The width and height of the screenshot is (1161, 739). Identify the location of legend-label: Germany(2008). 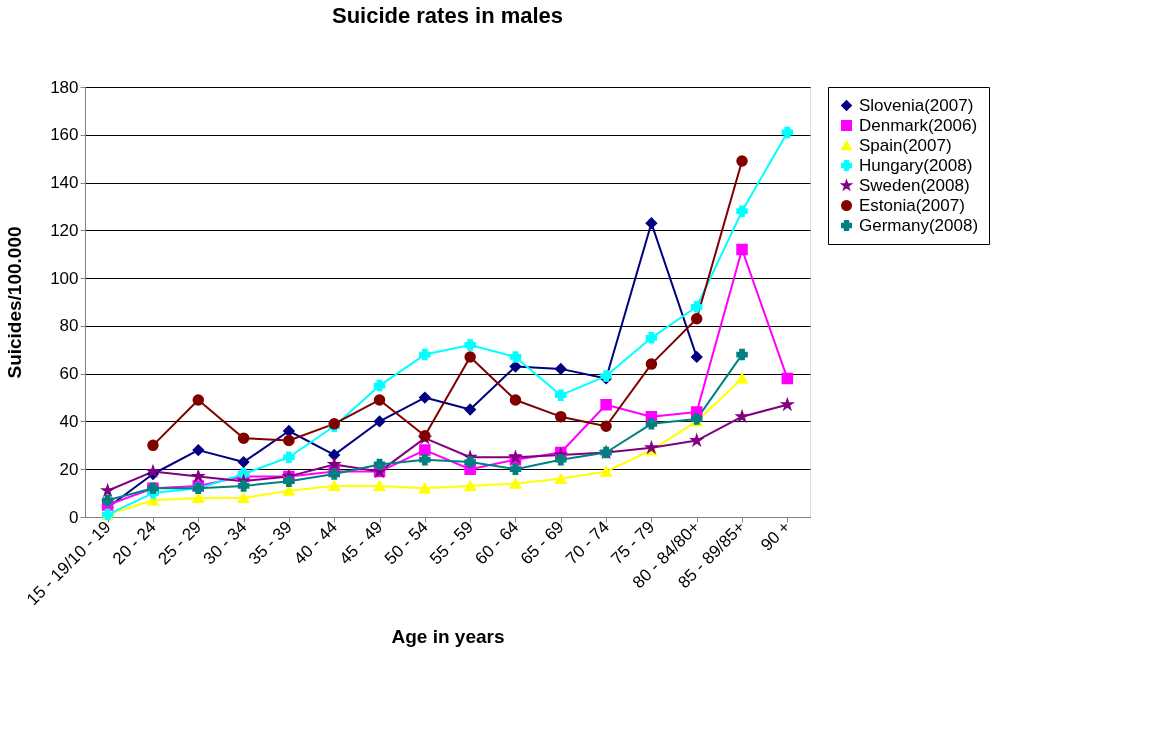
(919, 225).